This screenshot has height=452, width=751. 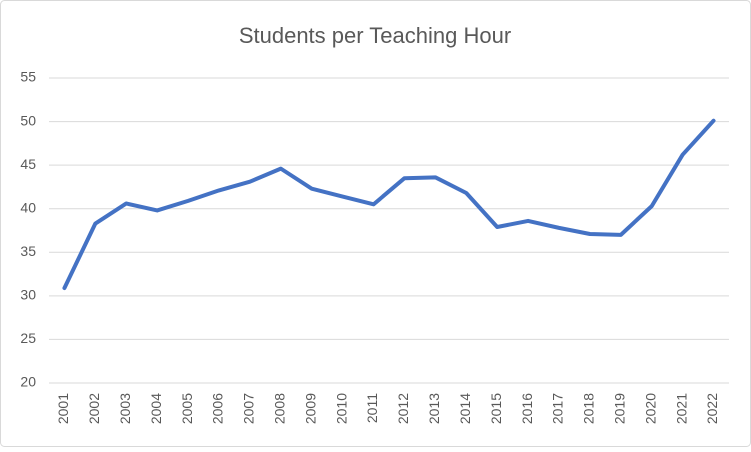 What do you see at coordinates (28, 77) in the screenshot?
I see `y-tick-label: 55` at bounding box center [28, 77].